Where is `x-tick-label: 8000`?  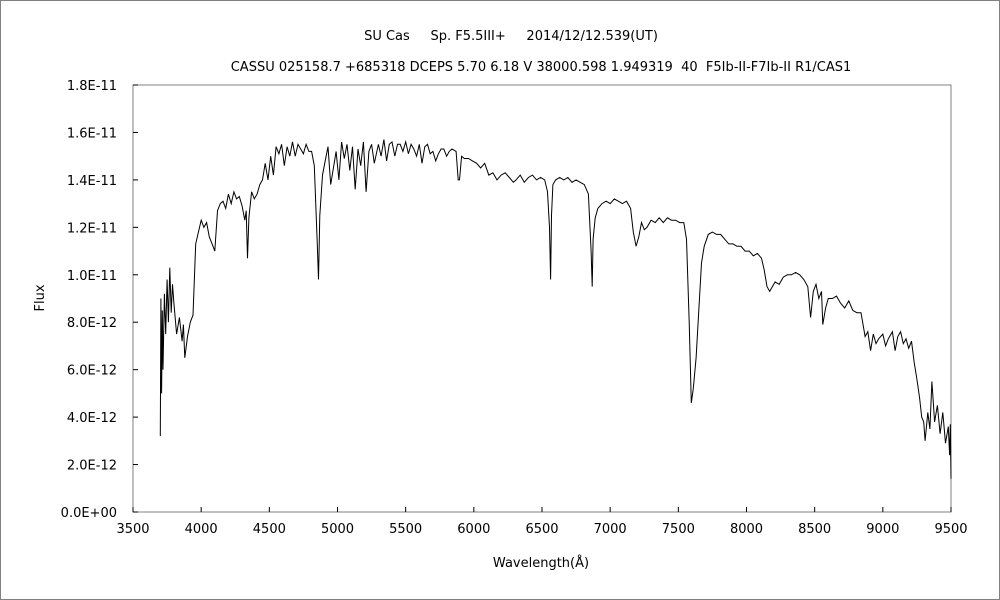
x-tick-label: 8000 is located at coordinates (746, 529).